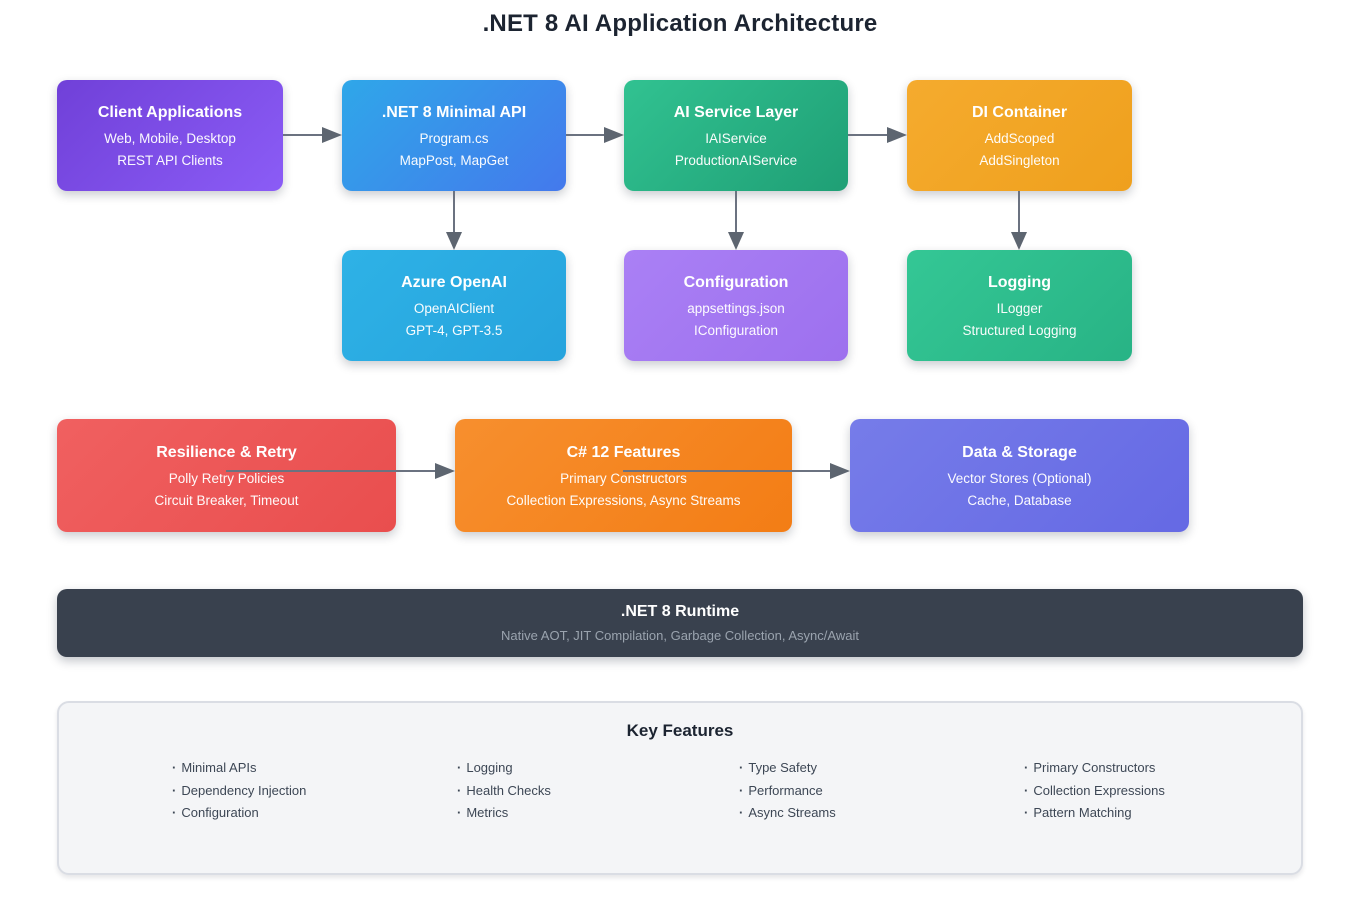 The height and width of the screenshot is (907, 1360). What do you see at coordinates (787, 791) in the screenshot?
I see `feature-item: · Performance` at bounding box center [787, 791].